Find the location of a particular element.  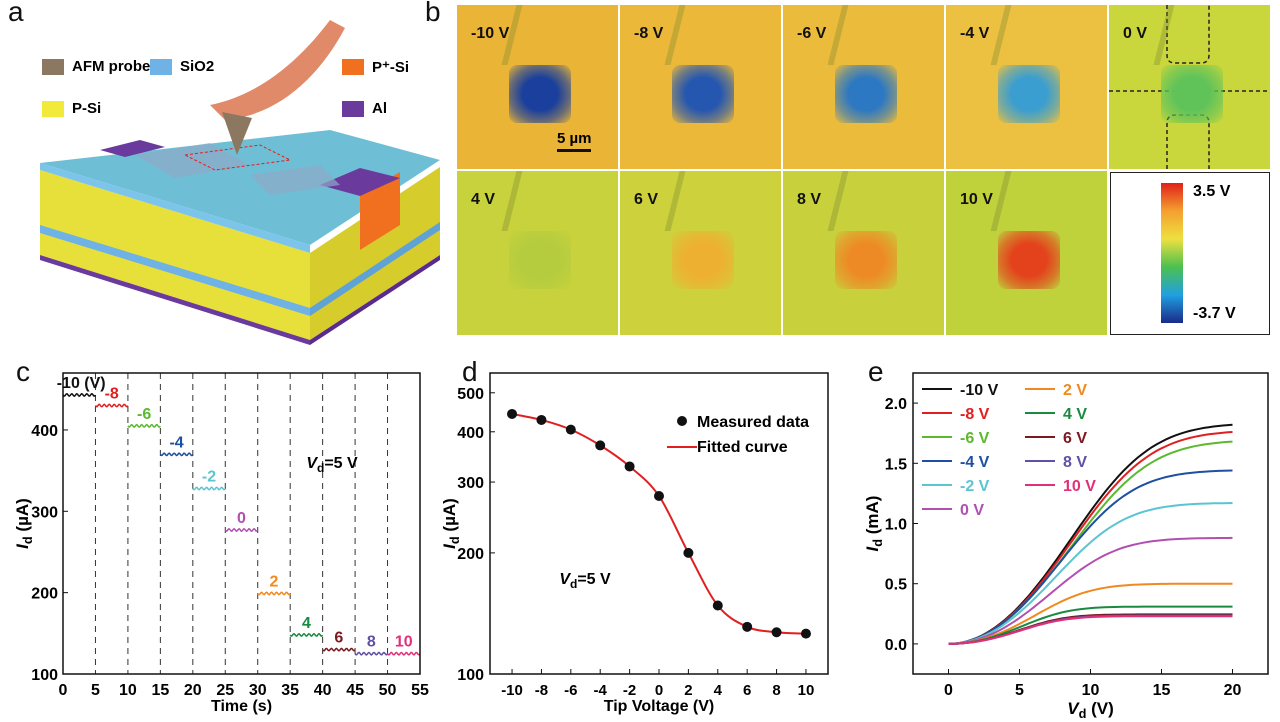

kpfm-map-tile: -10 V 5 µm is located at coordinates (537, 87).